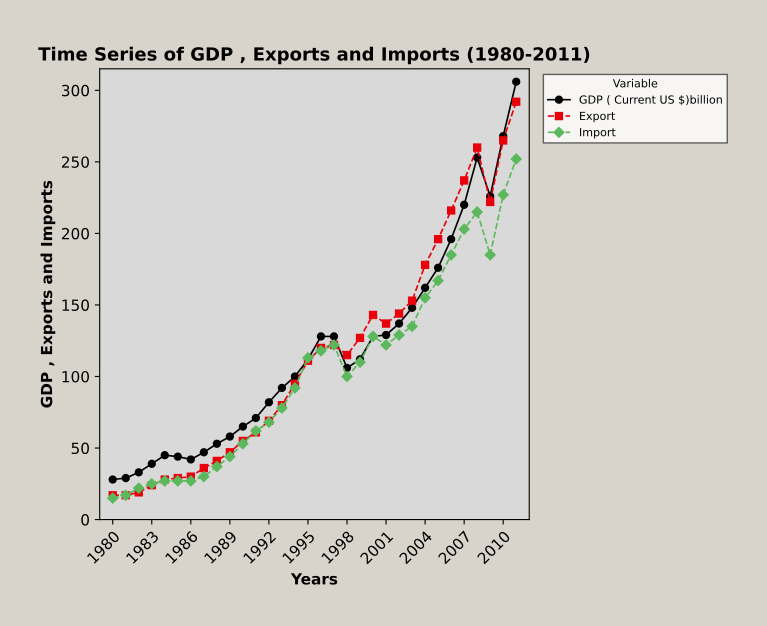  I want to click on legend-label: Export, so click(598, 117).